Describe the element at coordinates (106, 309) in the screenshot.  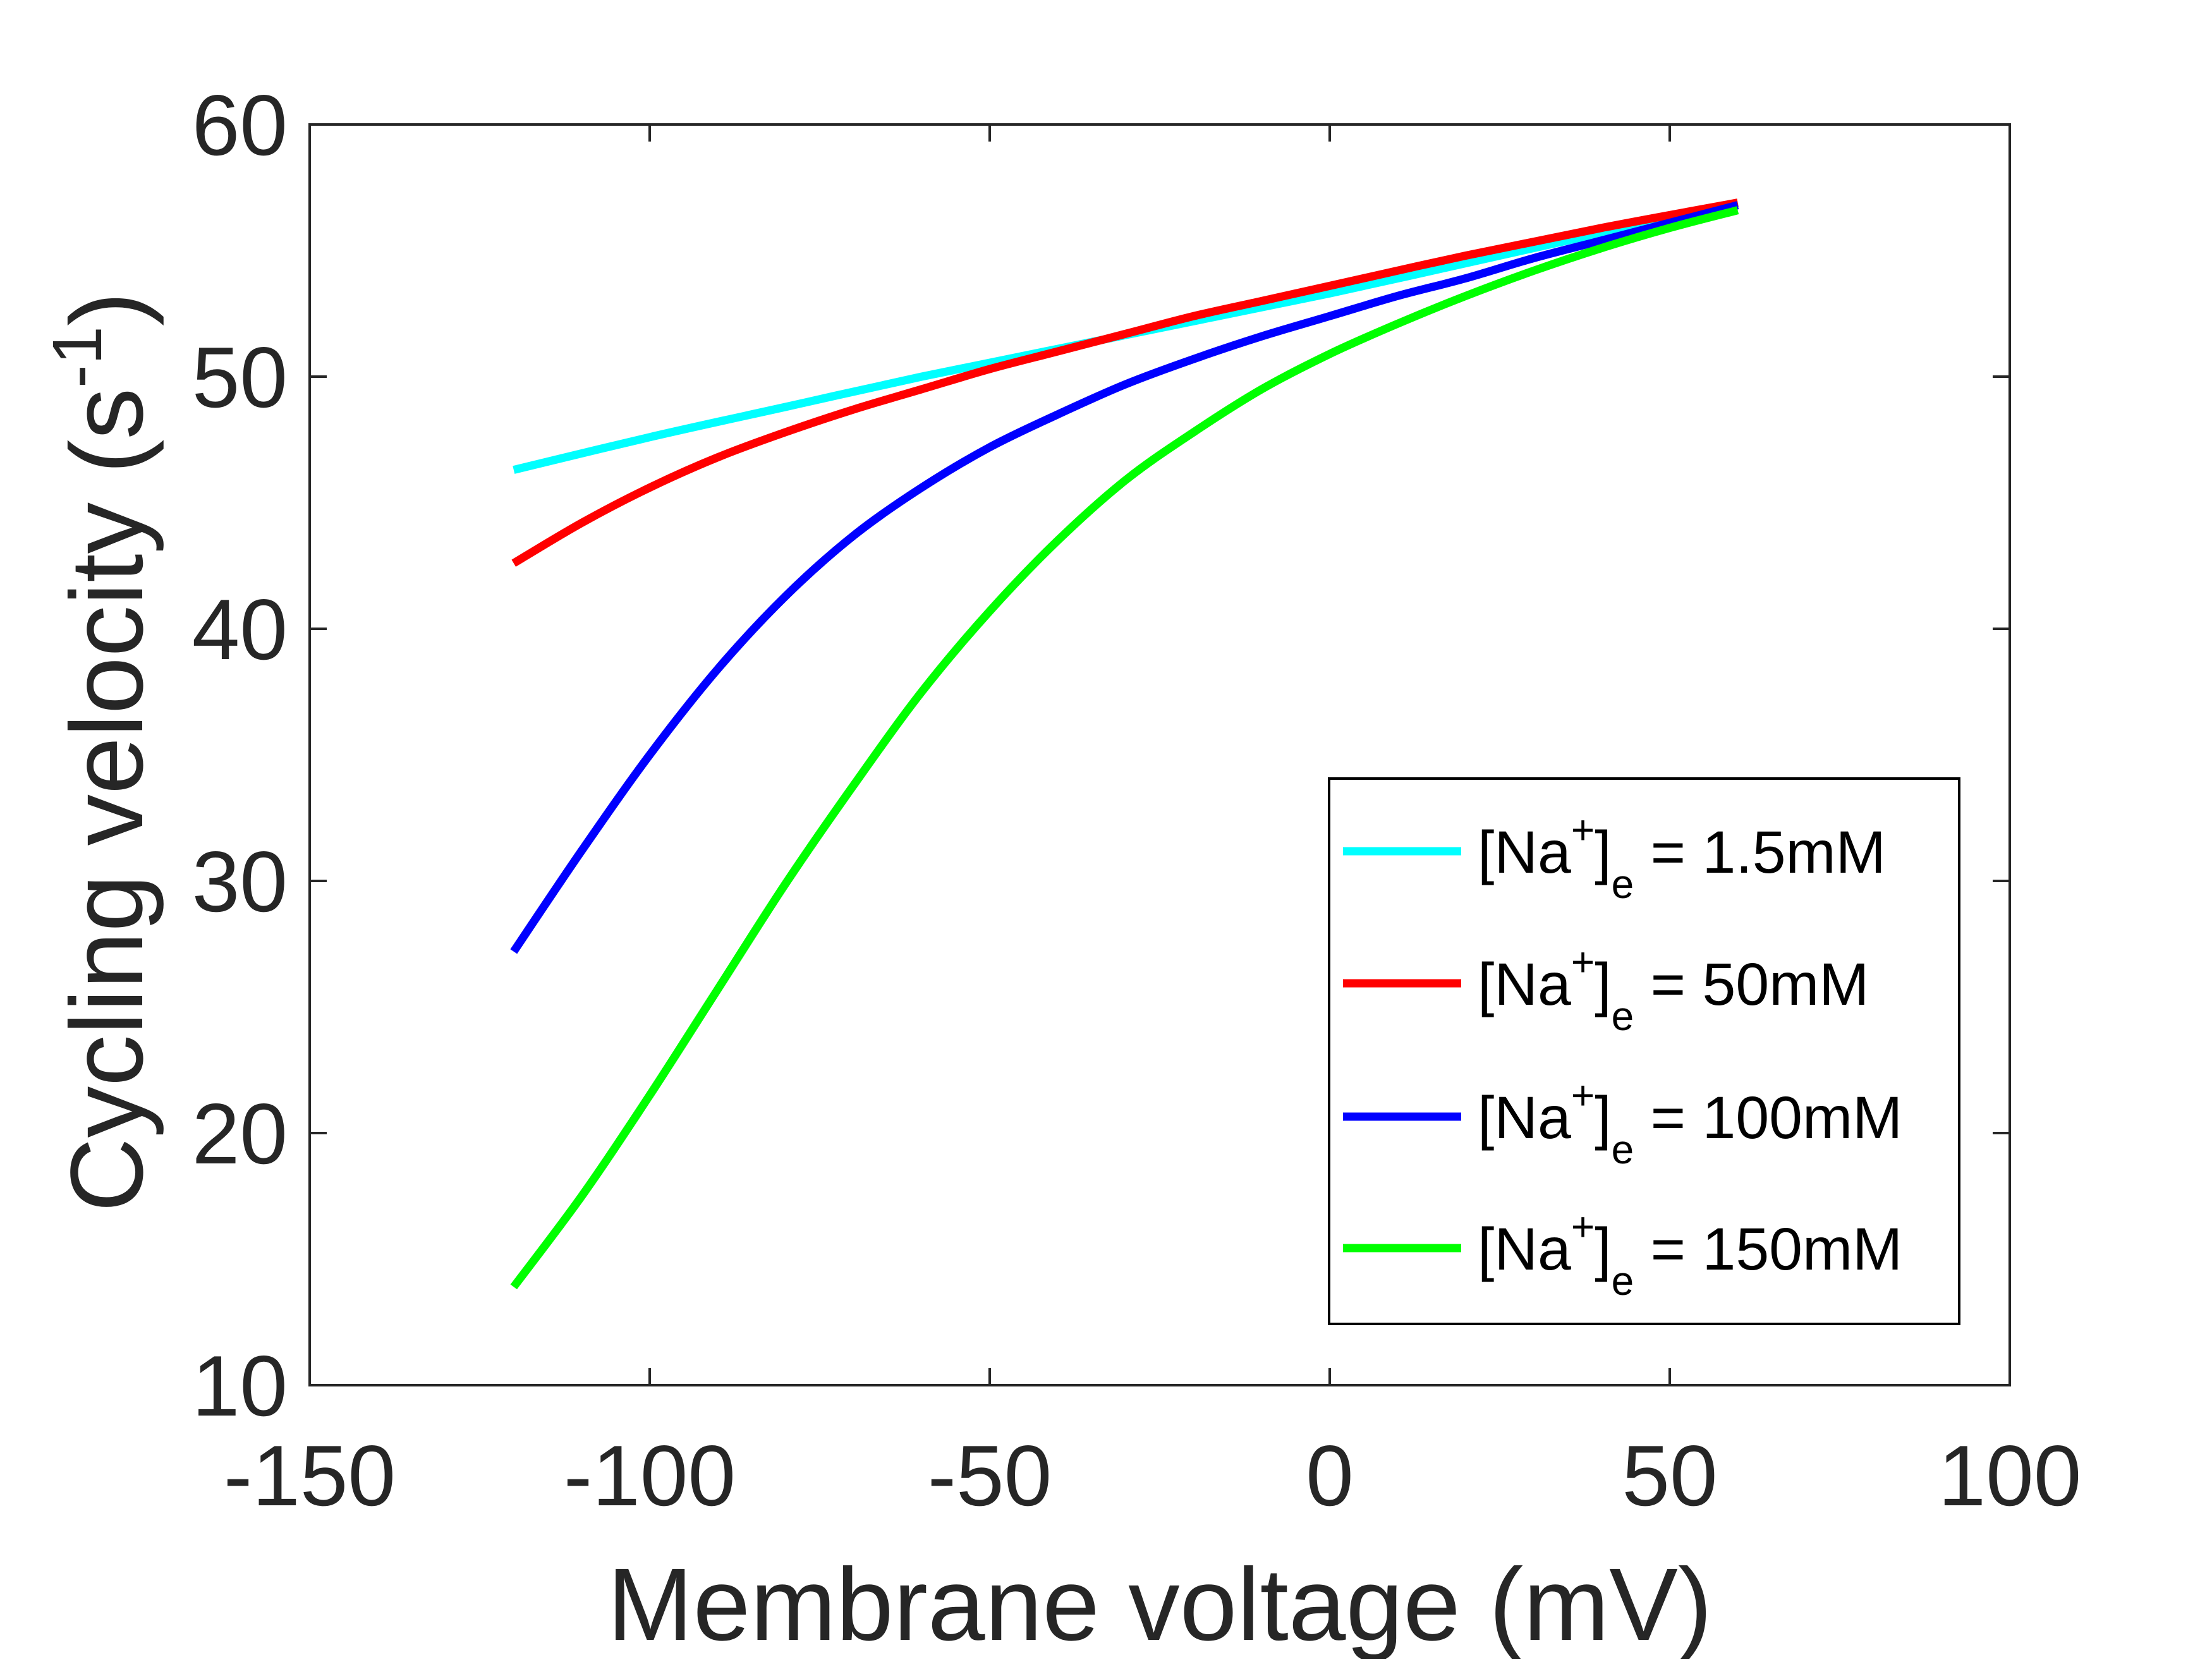
I see `y-axis-label-close: )` at that location.